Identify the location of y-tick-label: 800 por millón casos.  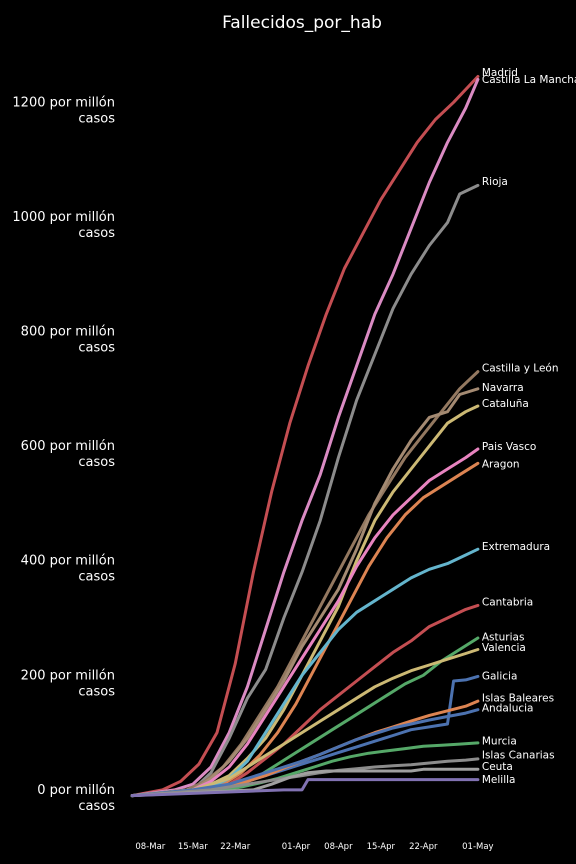
(68, 339).